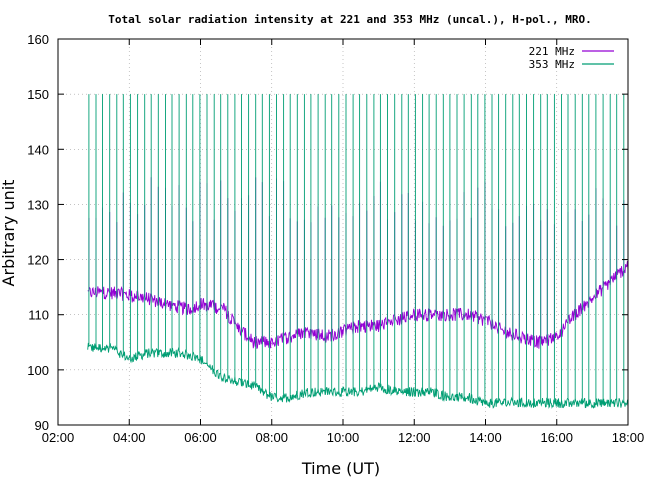 The width and height of the screenshot is (650, 480). What do you see at coordinates (38, 204) in the screenshot?
I see `y-tick-label: 130` at bounding box center [38, 204].